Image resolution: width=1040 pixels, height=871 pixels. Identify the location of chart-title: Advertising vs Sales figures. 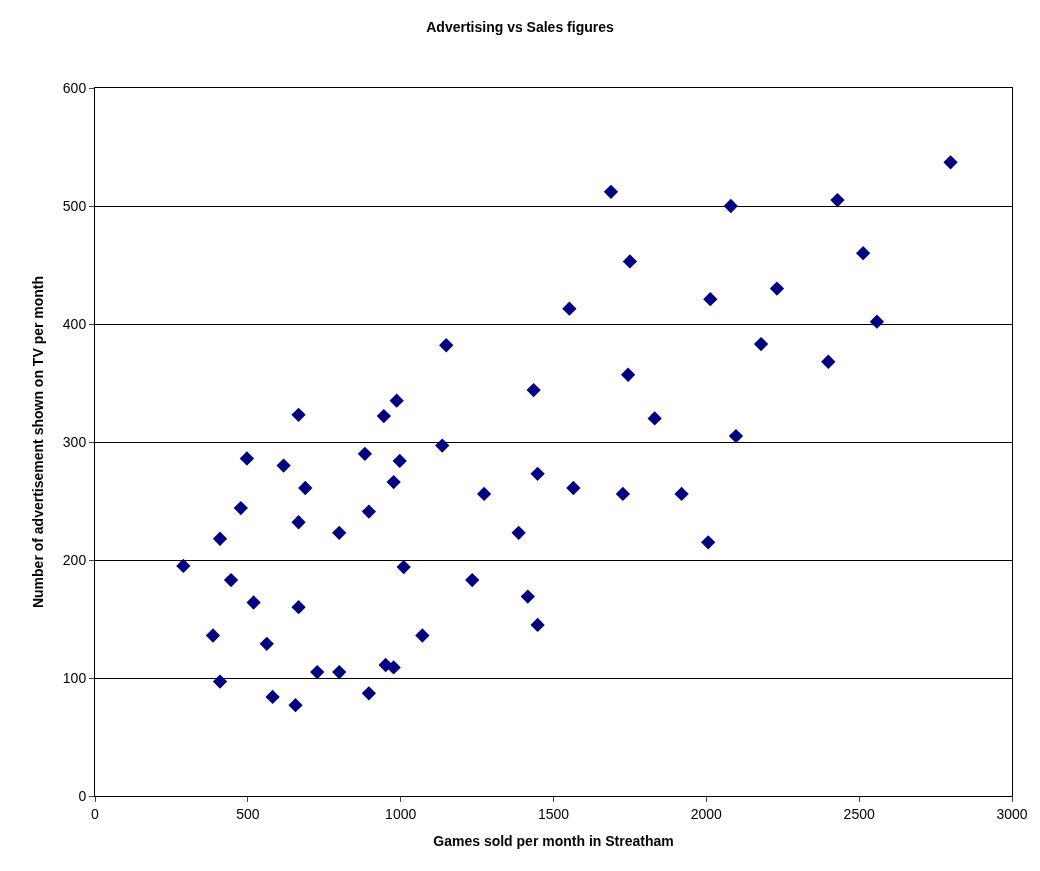
(520, 26).